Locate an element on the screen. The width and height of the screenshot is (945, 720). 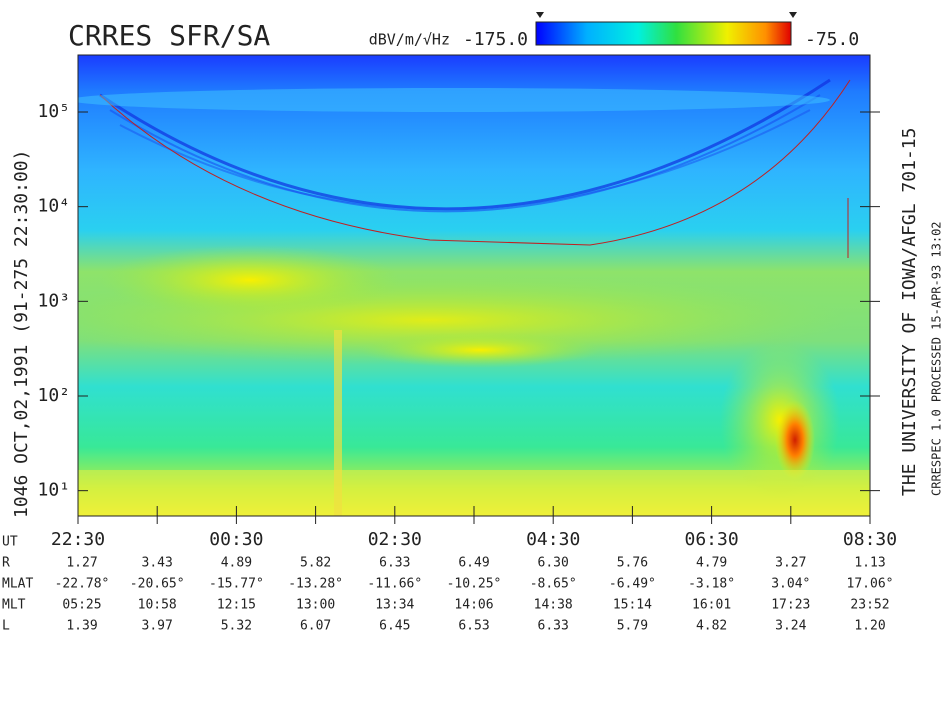
ephemeris-row-label: MLAT is located at coordinates (17, 584).